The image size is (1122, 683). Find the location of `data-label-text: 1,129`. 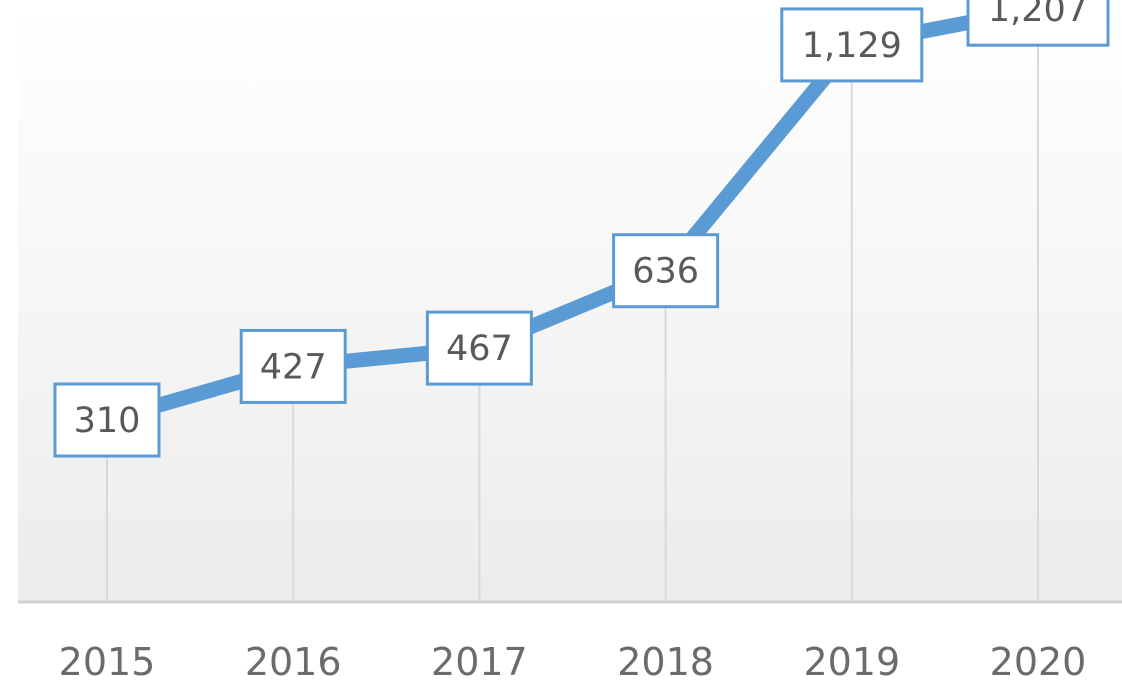

data-label-text: 1,129 is located at coordinates (852, 46).